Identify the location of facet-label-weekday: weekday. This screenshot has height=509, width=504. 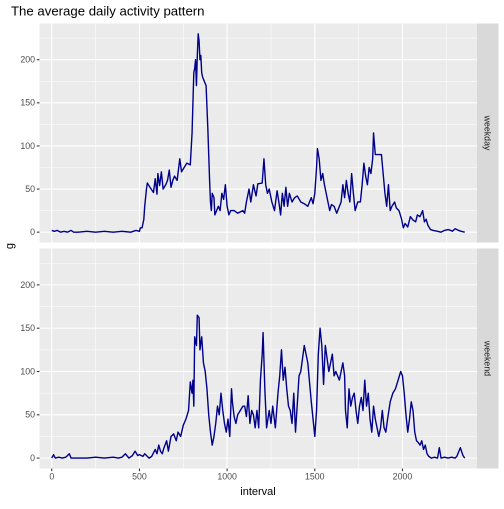
(488, 133).